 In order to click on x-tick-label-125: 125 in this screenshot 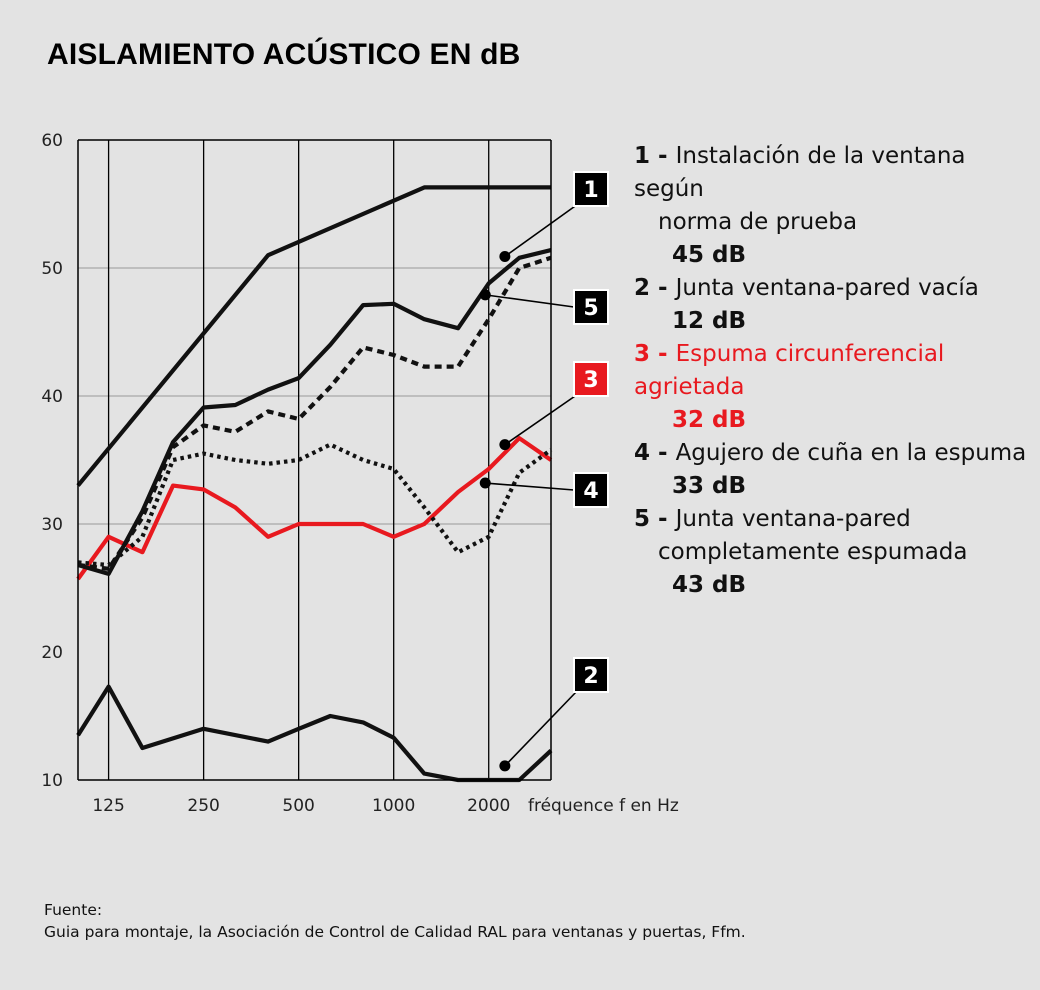, I will do `click(108, 806)`.